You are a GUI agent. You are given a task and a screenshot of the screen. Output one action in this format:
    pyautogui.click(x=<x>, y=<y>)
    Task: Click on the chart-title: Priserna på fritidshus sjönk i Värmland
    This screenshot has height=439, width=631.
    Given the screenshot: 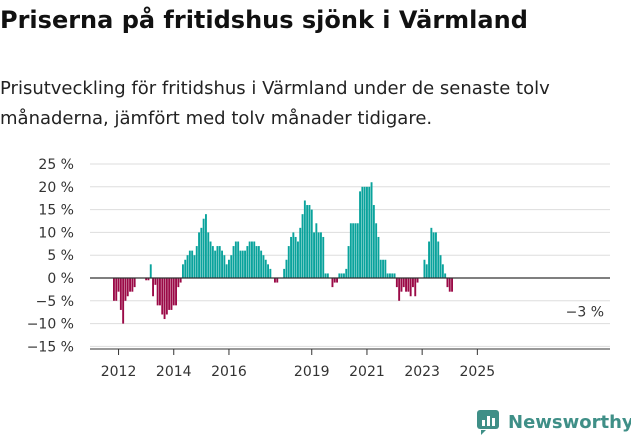 What is the action you would take?
    pyautogui.click(x=264, y=20)
    